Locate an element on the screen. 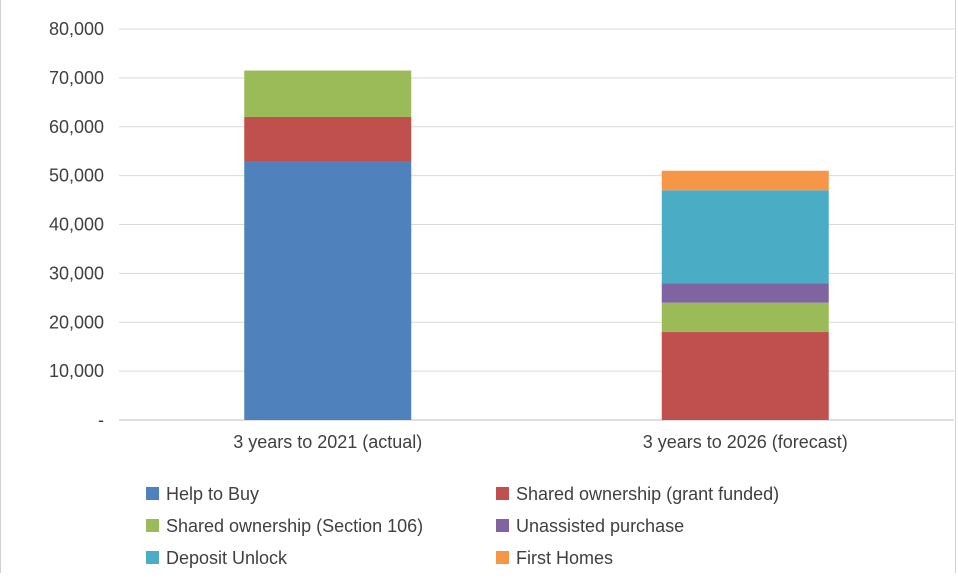 This screenshot has height=578, width=958. legend-item: Shared ownership (Section 106) is located at coordinates (284, 526).